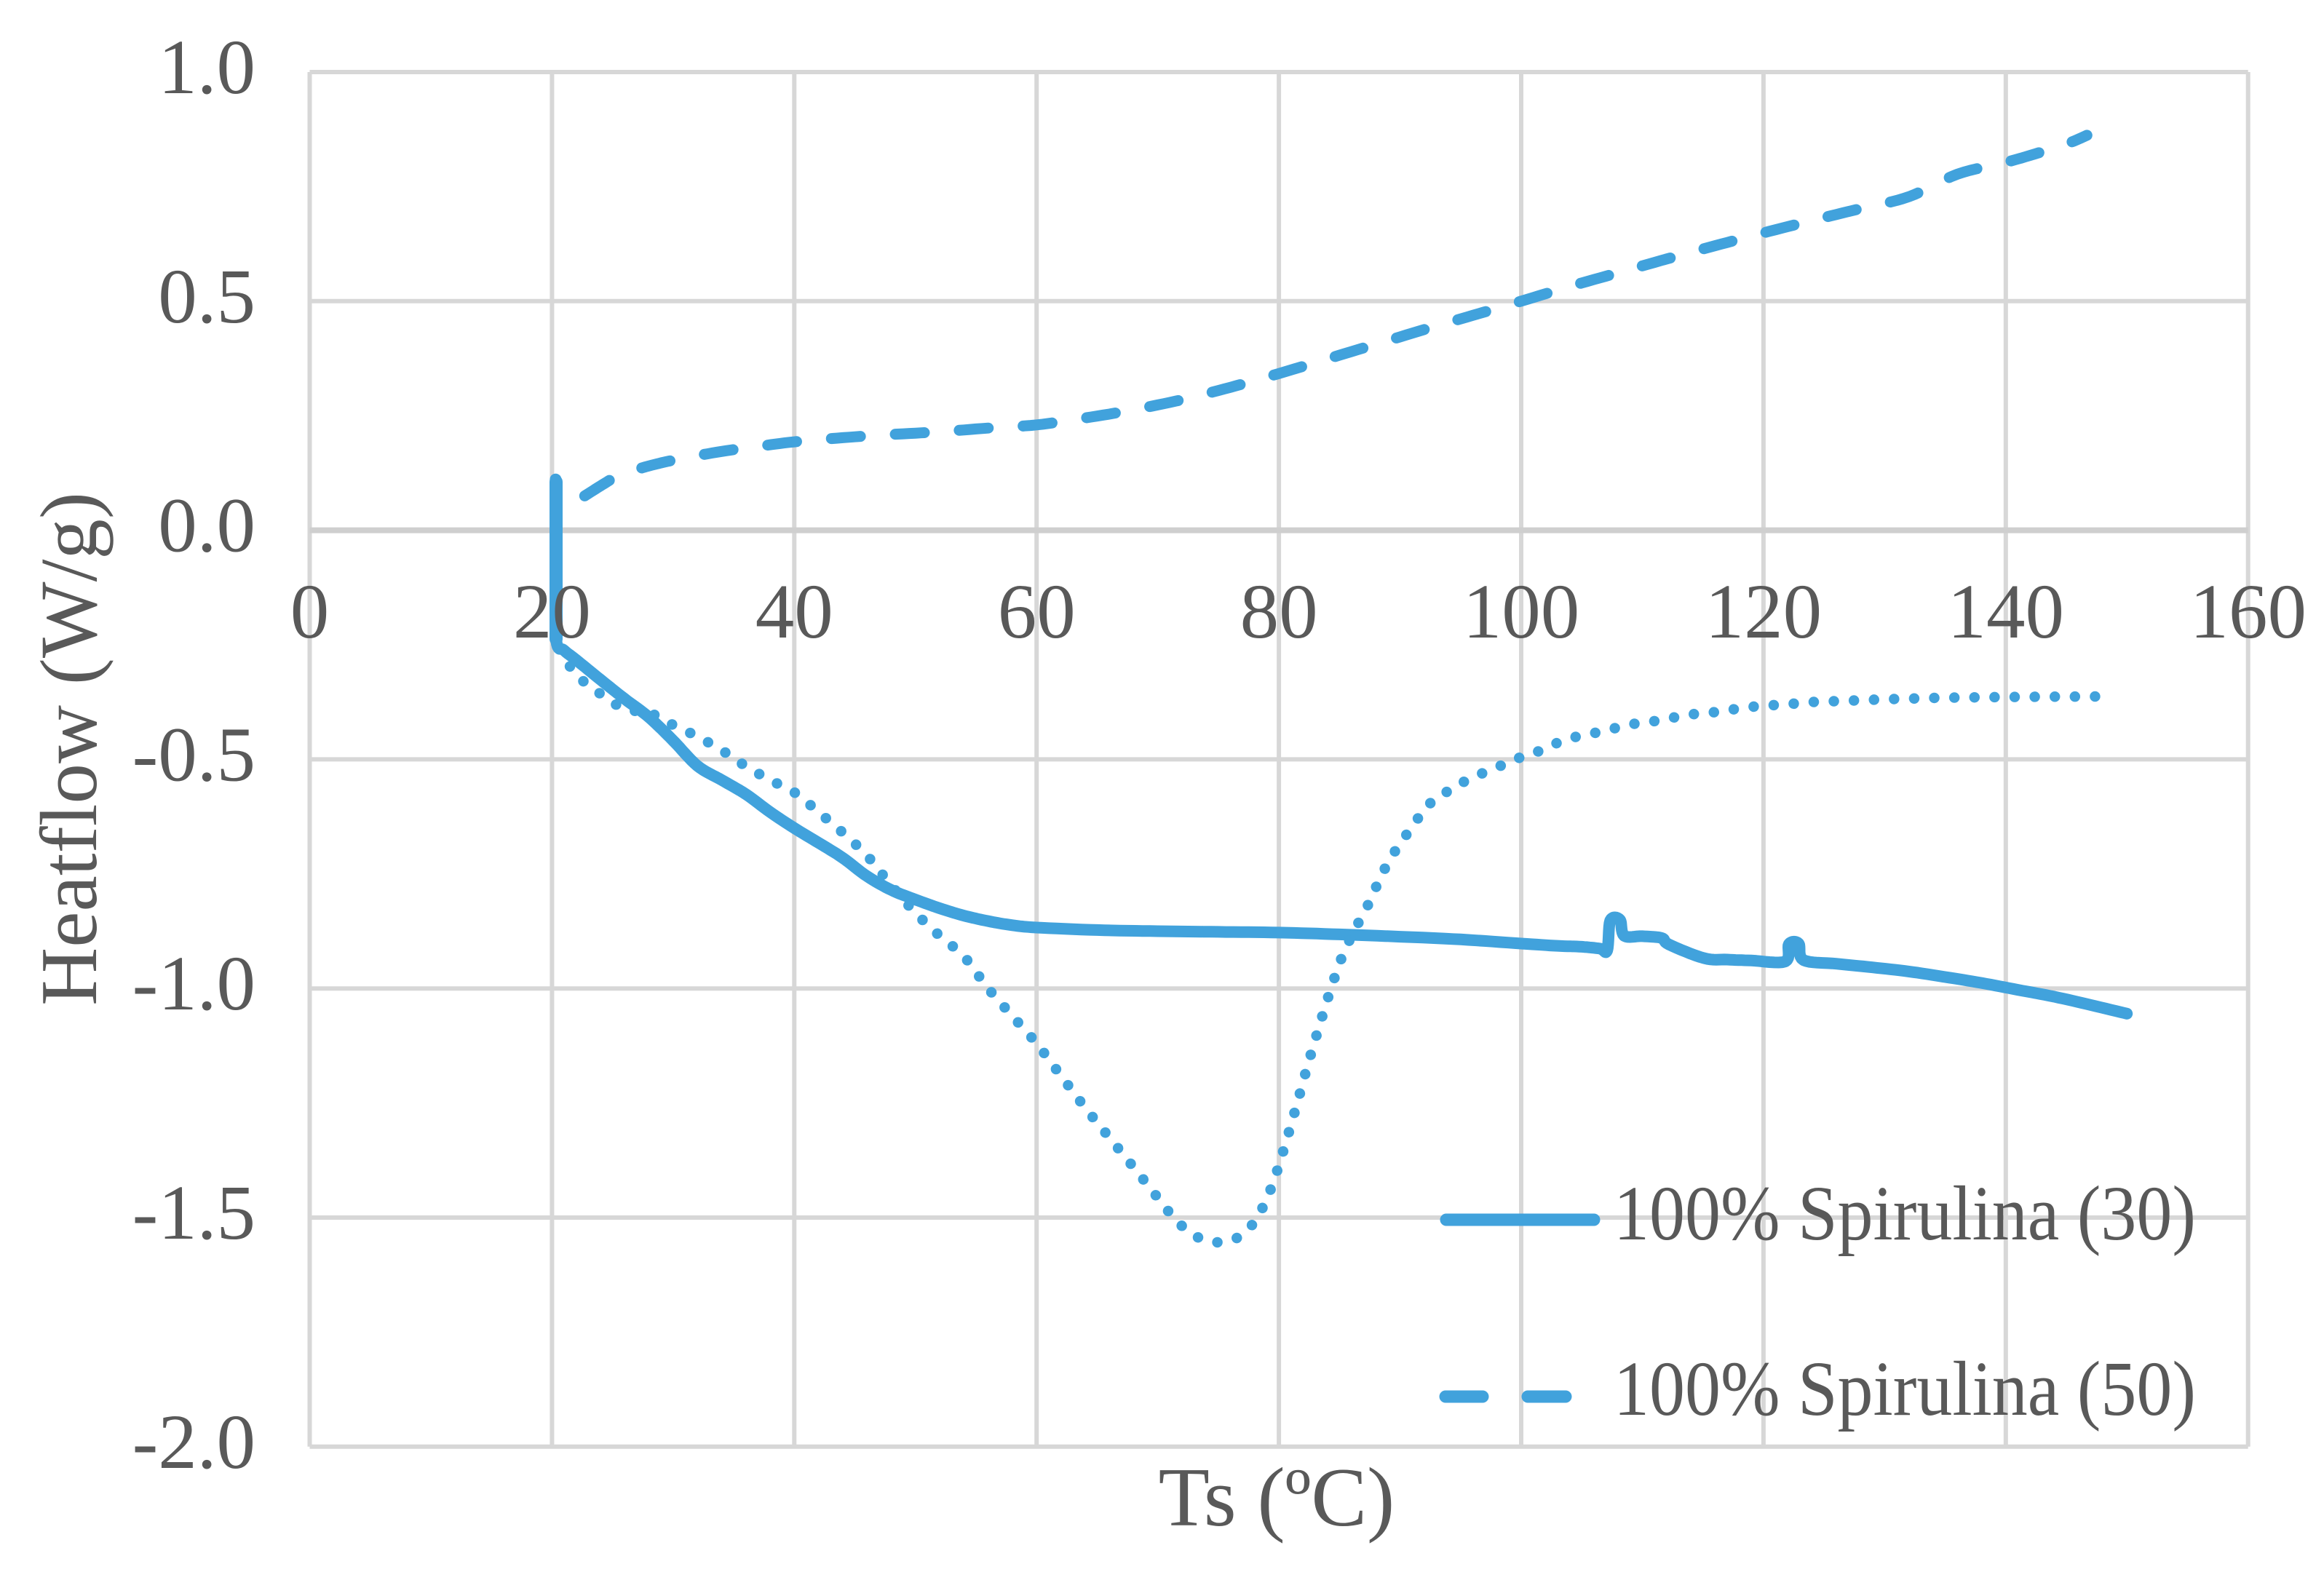  What do you see at coordinates (206, 297) in the screenshot?
I see `svg-text: 0.5` at bounding box center [206, 297].